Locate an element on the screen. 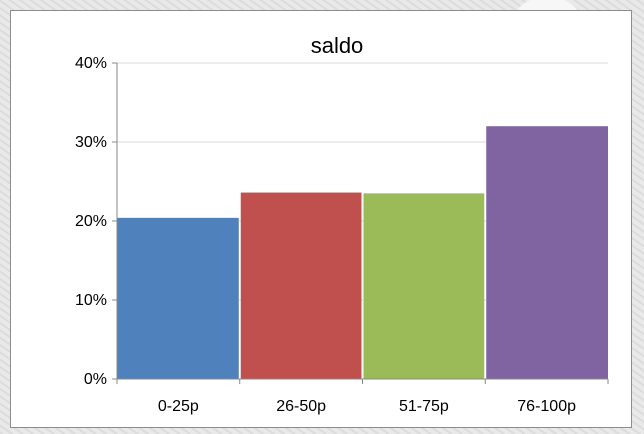  bar-51-75p is located at coordinates (424, 286).